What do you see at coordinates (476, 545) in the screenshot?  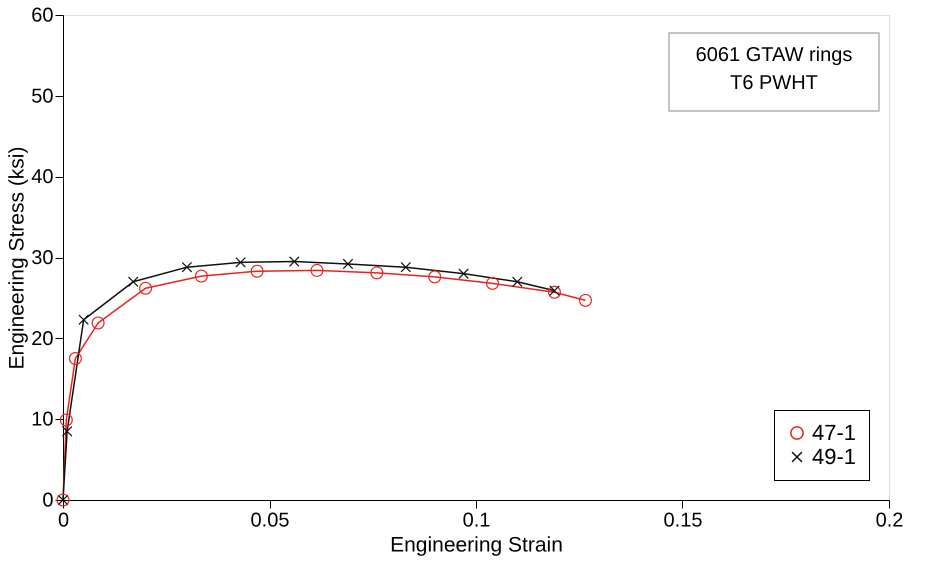 I see `x-axis-title: Engineering Strain` at bounding box center [476, 545].